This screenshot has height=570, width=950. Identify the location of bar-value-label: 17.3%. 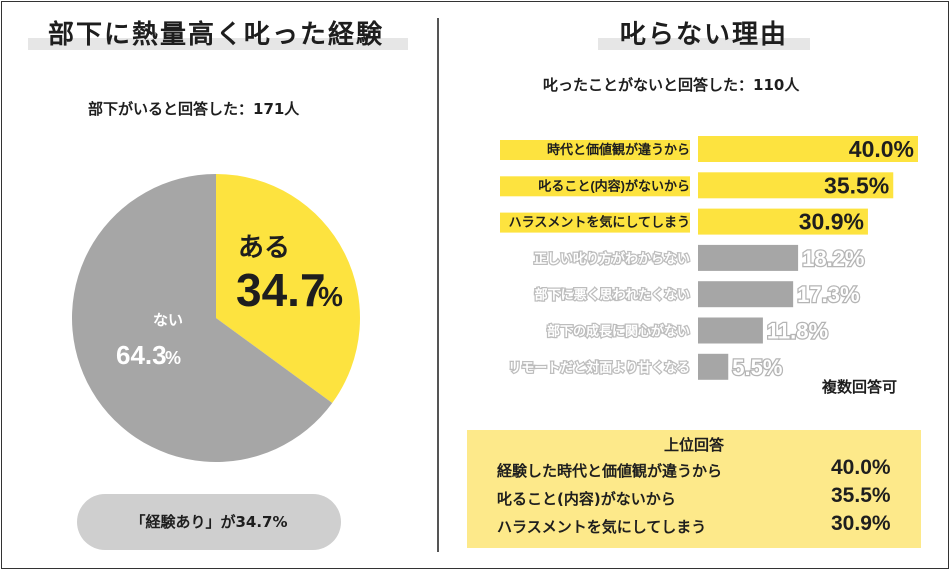
(828, 294).